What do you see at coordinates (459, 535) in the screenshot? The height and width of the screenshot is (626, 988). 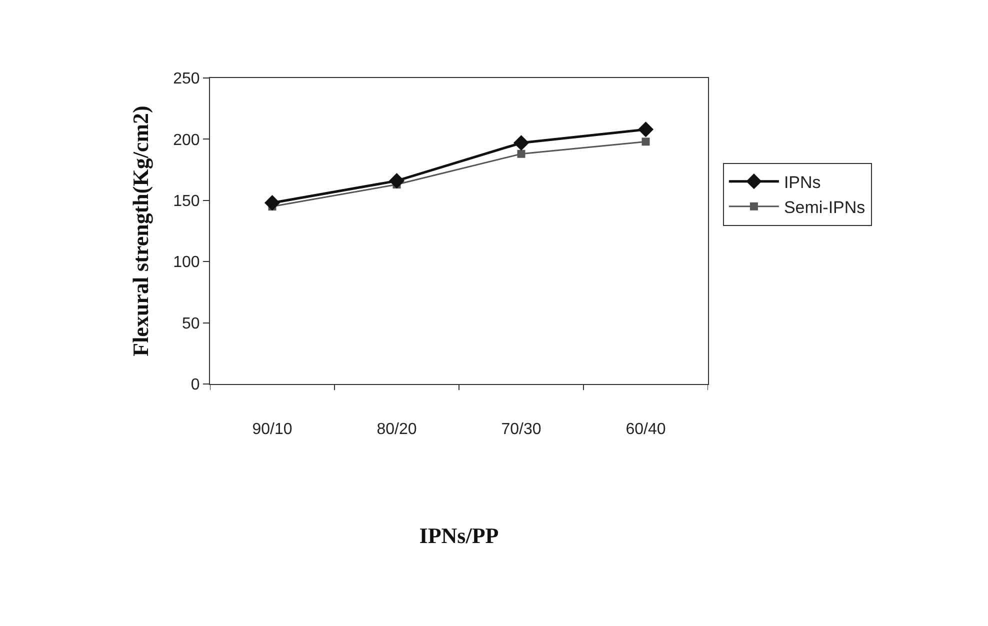 I see `x-axis-title: IPNs/PP` at bounding box center [459, 535].